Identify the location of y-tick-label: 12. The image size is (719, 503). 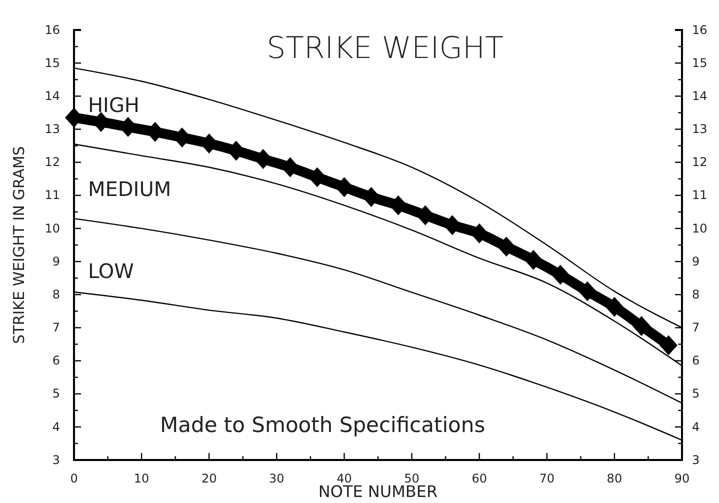
(52, 162).